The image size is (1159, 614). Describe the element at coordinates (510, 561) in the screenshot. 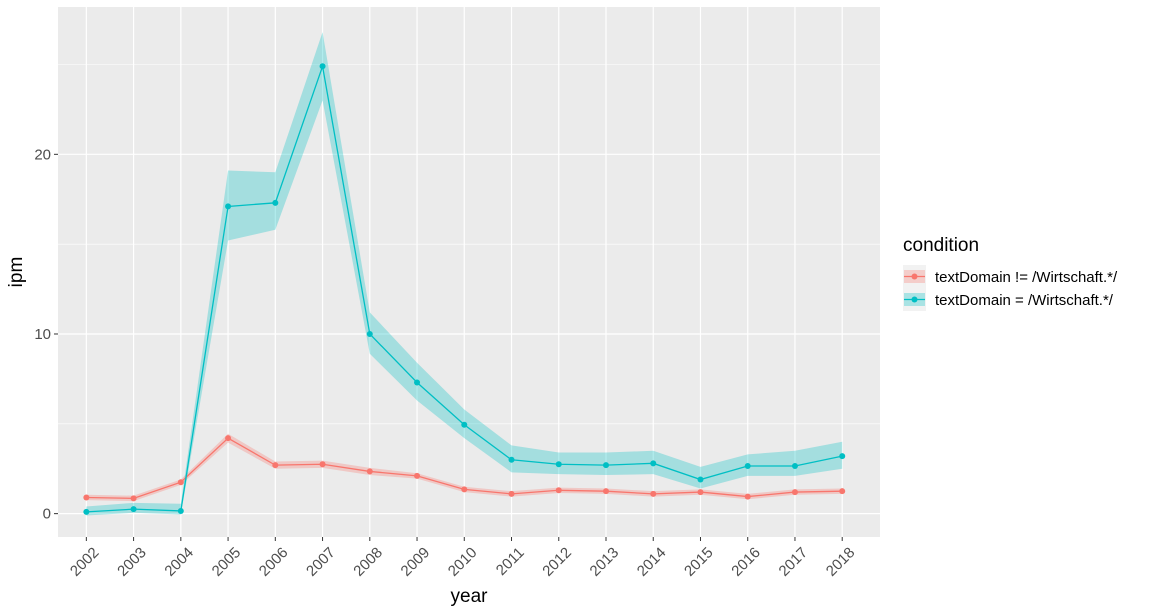

I see `x-tick-label: 2011` at that location.